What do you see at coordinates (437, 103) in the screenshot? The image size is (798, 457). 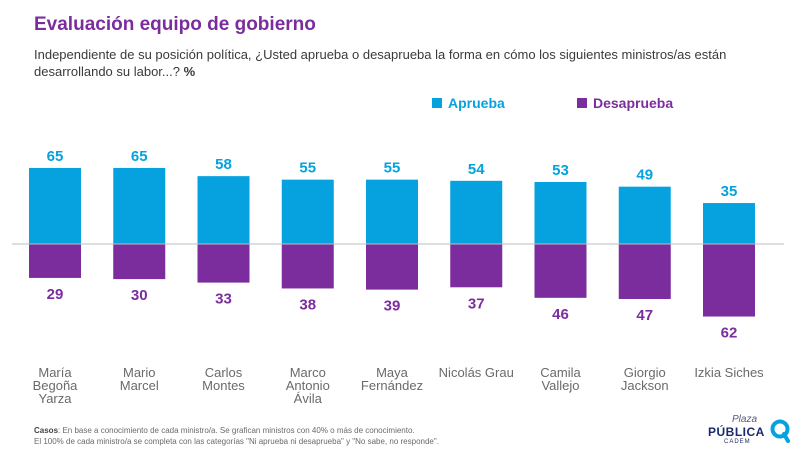 I see `legend-swatch-approve` at bounding box center [437, 103].